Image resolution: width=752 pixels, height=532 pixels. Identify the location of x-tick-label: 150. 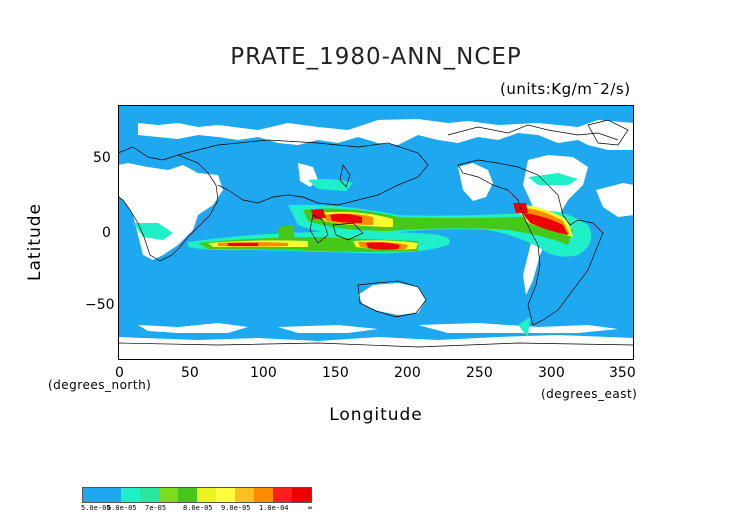
(335, 373).